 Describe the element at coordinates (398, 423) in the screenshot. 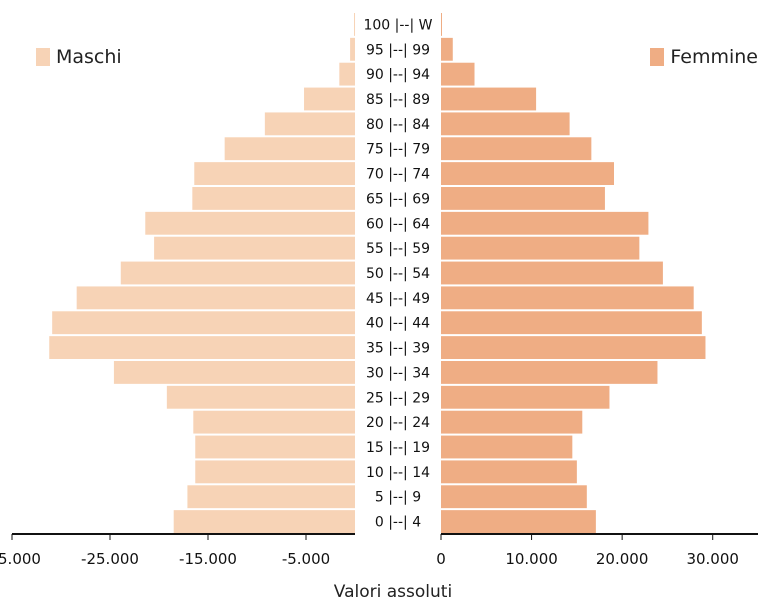

I see `age-group-label: 20 |--| 24` at that location.